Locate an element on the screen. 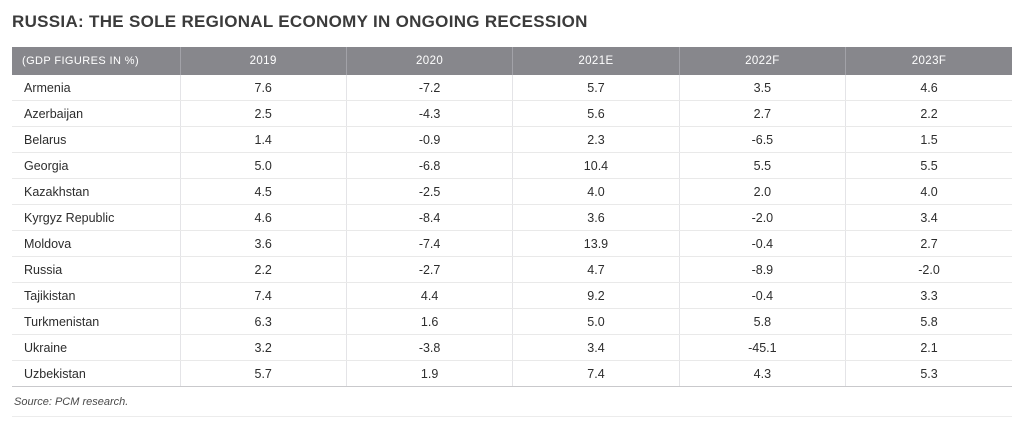  country-cell: Kazakhstan is located at coordinates (96, 191).